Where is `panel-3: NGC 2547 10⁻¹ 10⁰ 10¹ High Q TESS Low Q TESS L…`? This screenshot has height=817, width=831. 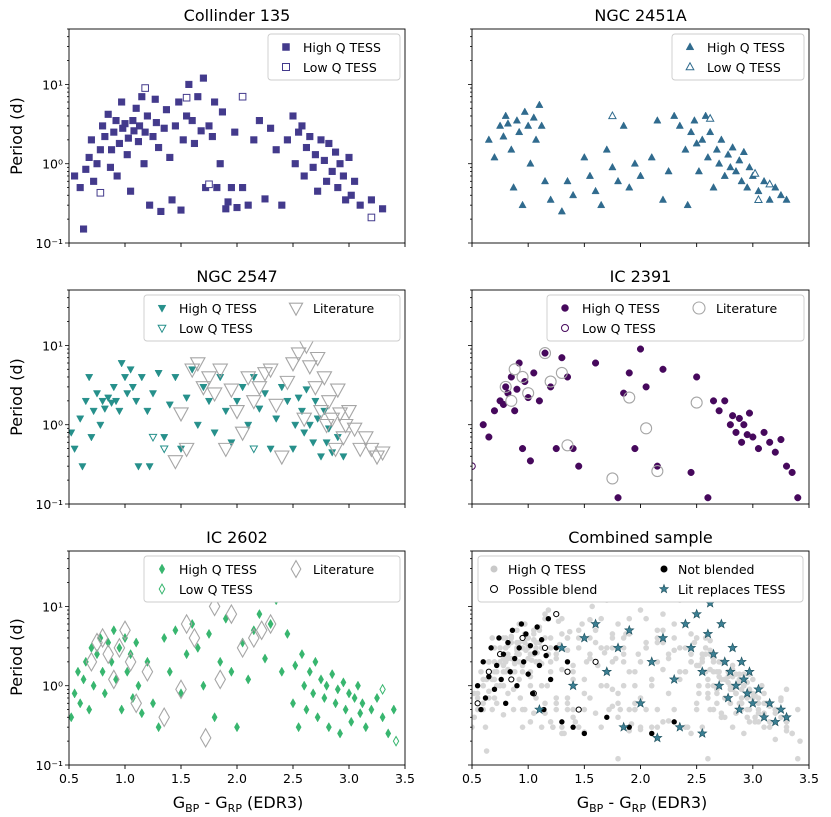 panel-3: NGC 2547 10⁻¹ 10⁰ 10¹ High Q TESS Low Q TESS L… is located at coordinates (220, 389).